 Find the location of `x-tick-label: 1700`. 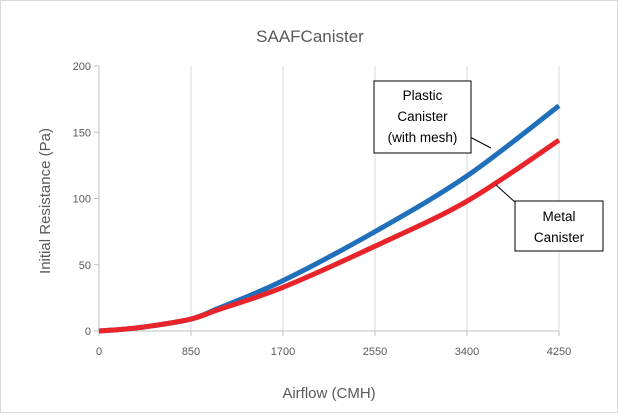

x-tick-label: 1700 is located at coordinates (283, 352).